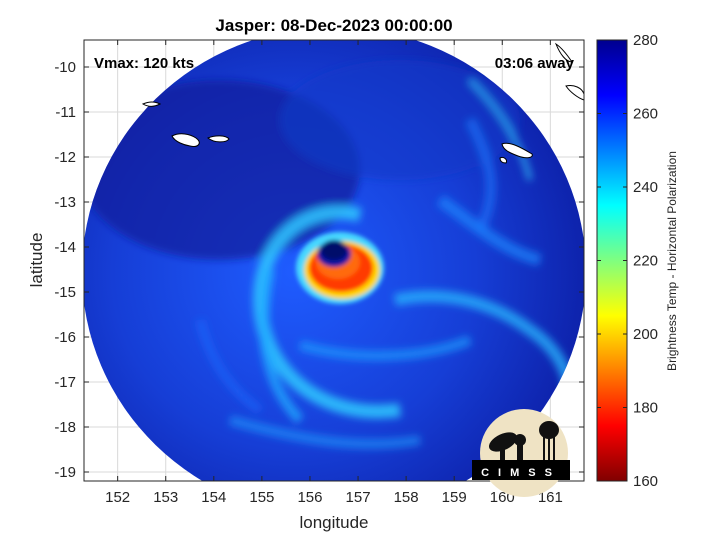 This screenshot has width=720, height=540. Describe the element at coordinates (36, 260) in the screenshot. I see `y-axis-label: latitude` at that location.